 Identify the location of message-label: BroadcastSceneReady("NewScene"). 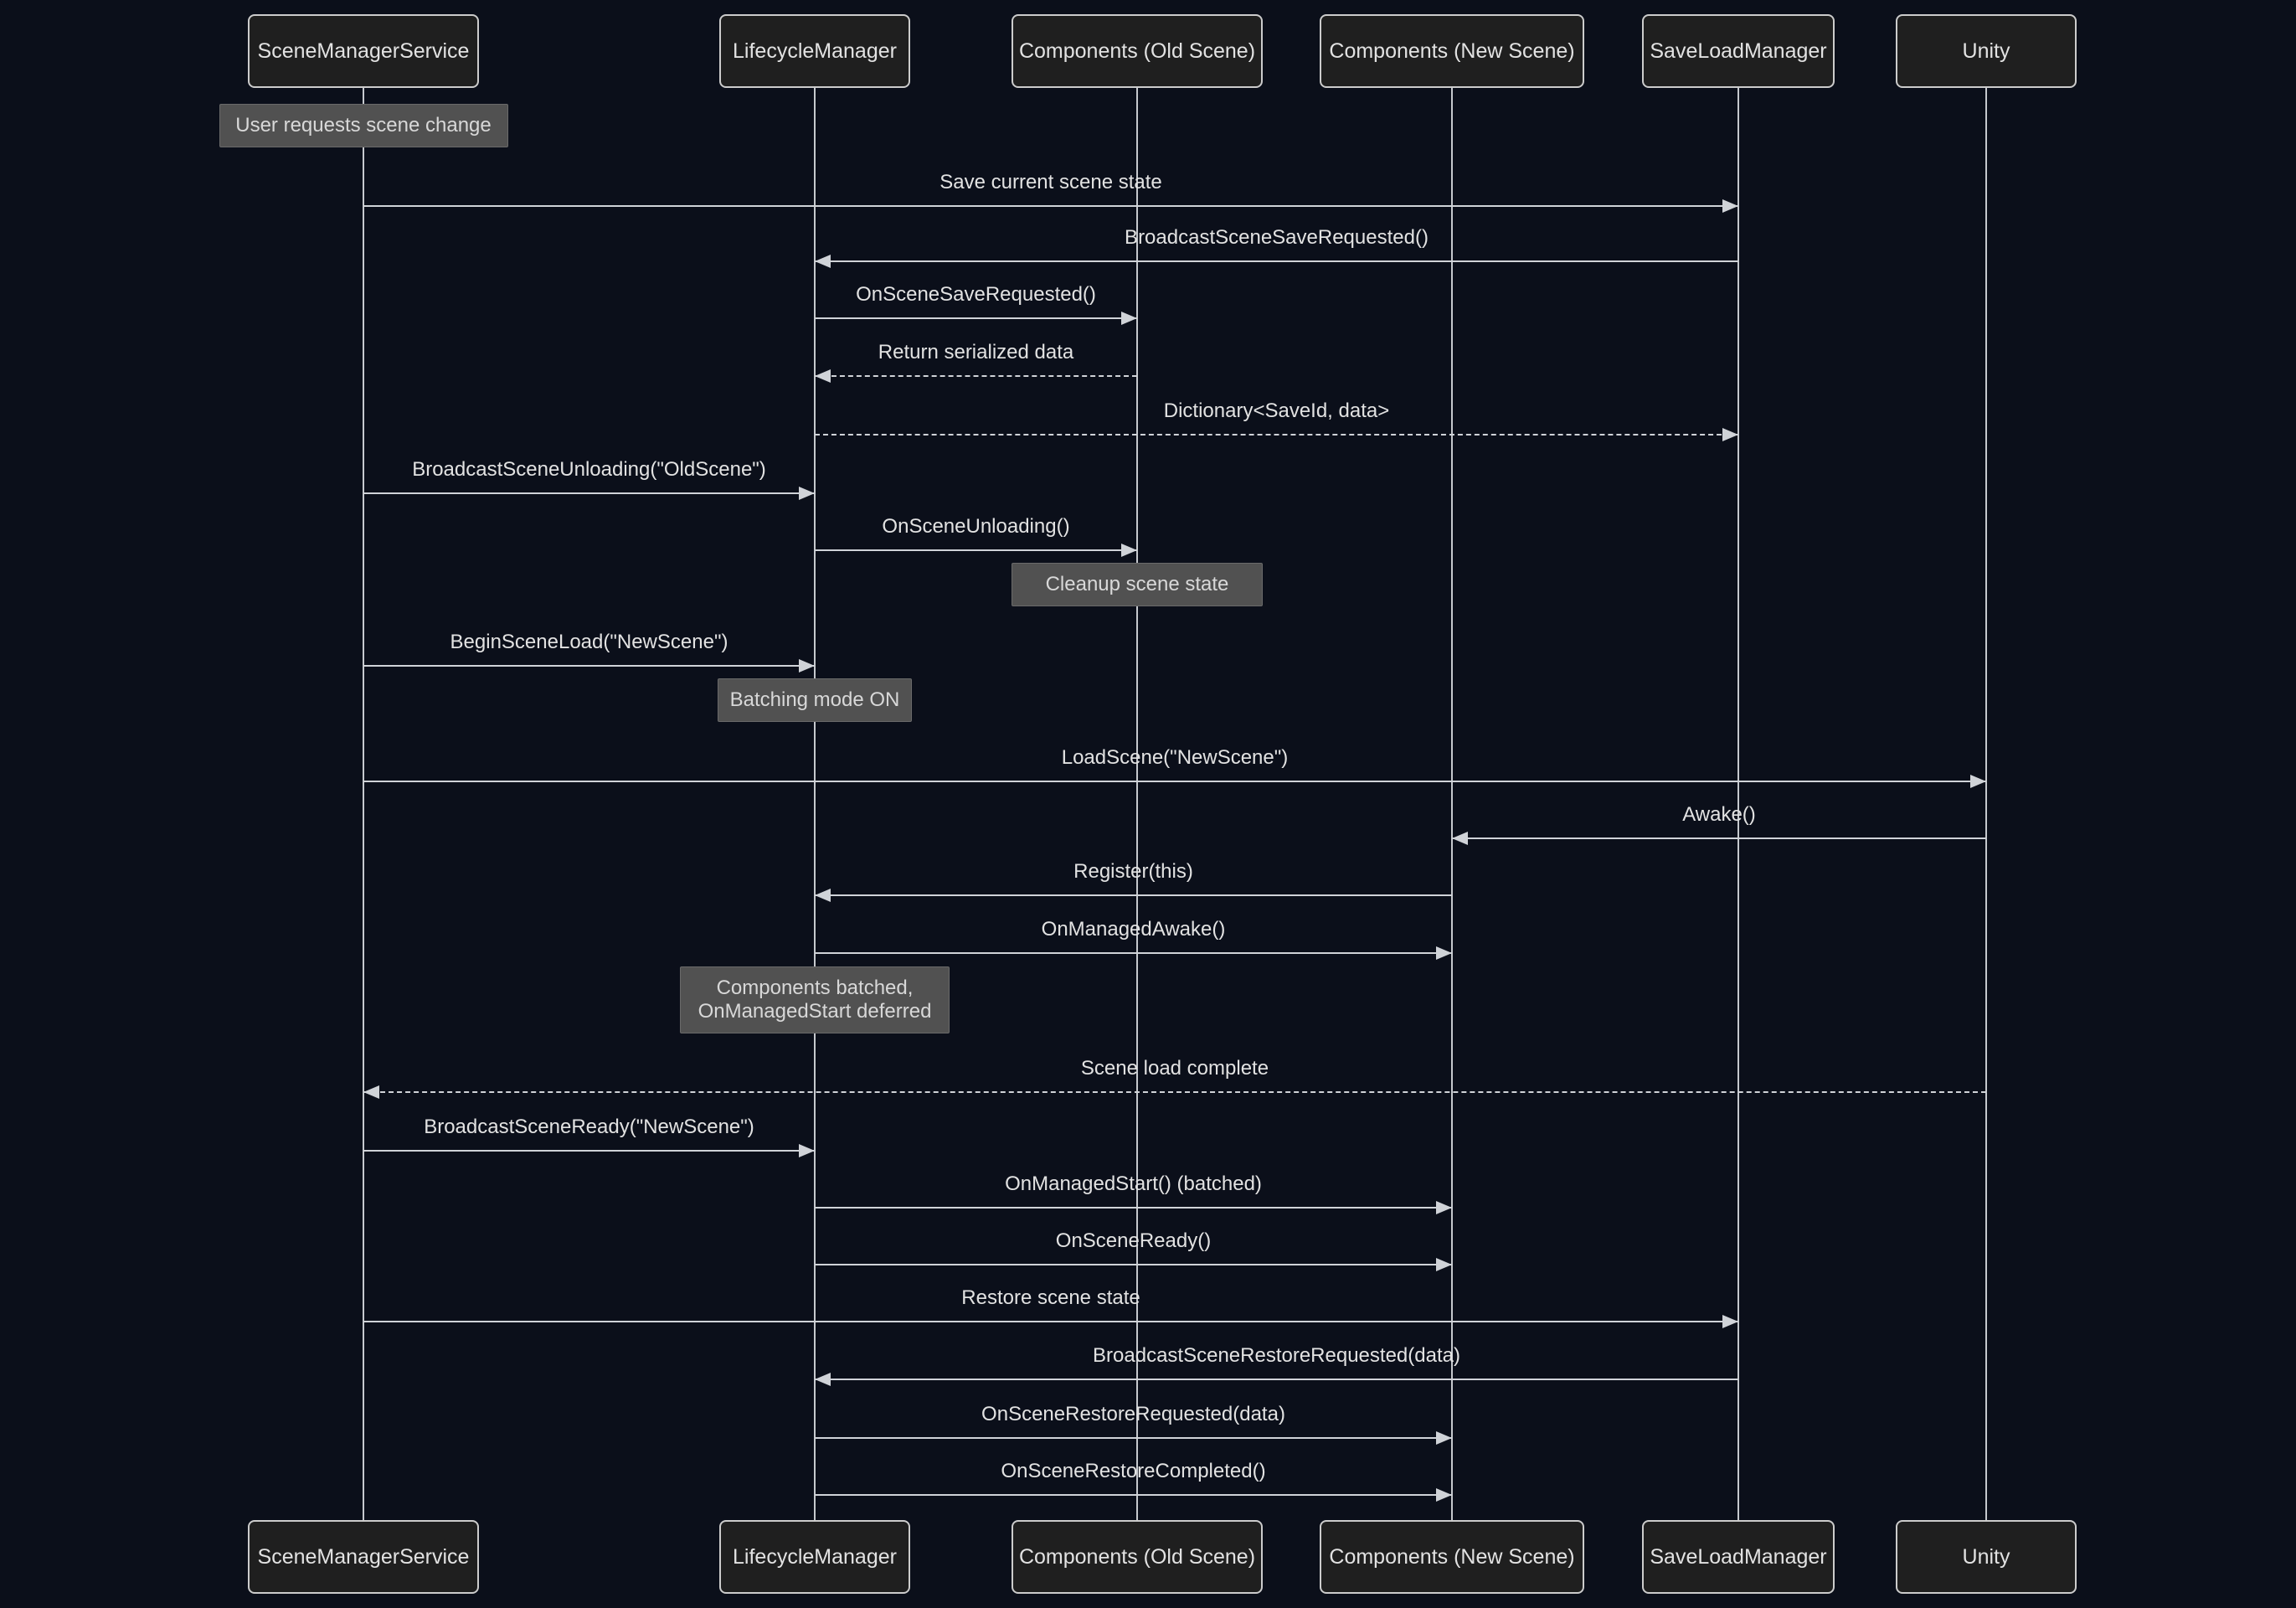
(589, 1127).